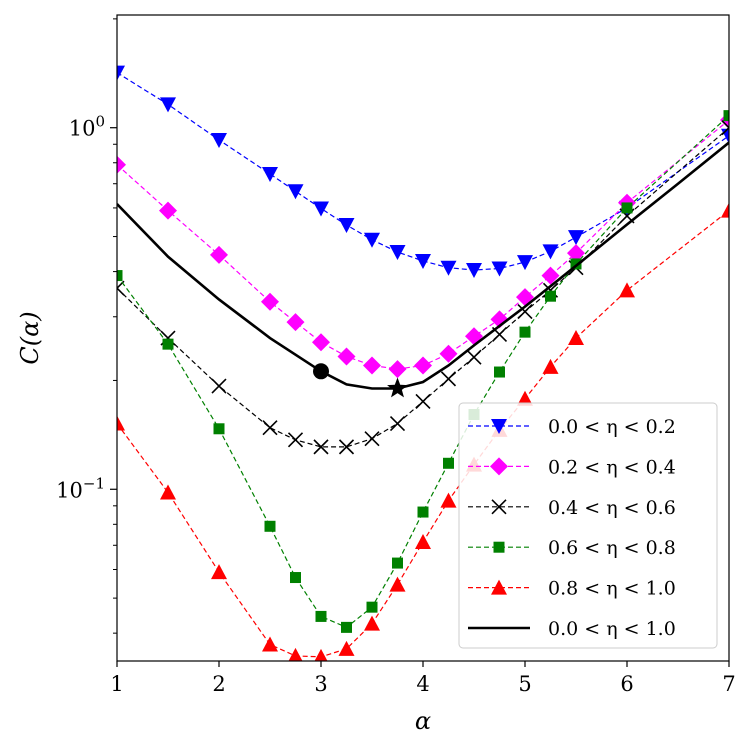  I want to click on legend-label: 0.2 < η < 0.4, so click(612, 467).